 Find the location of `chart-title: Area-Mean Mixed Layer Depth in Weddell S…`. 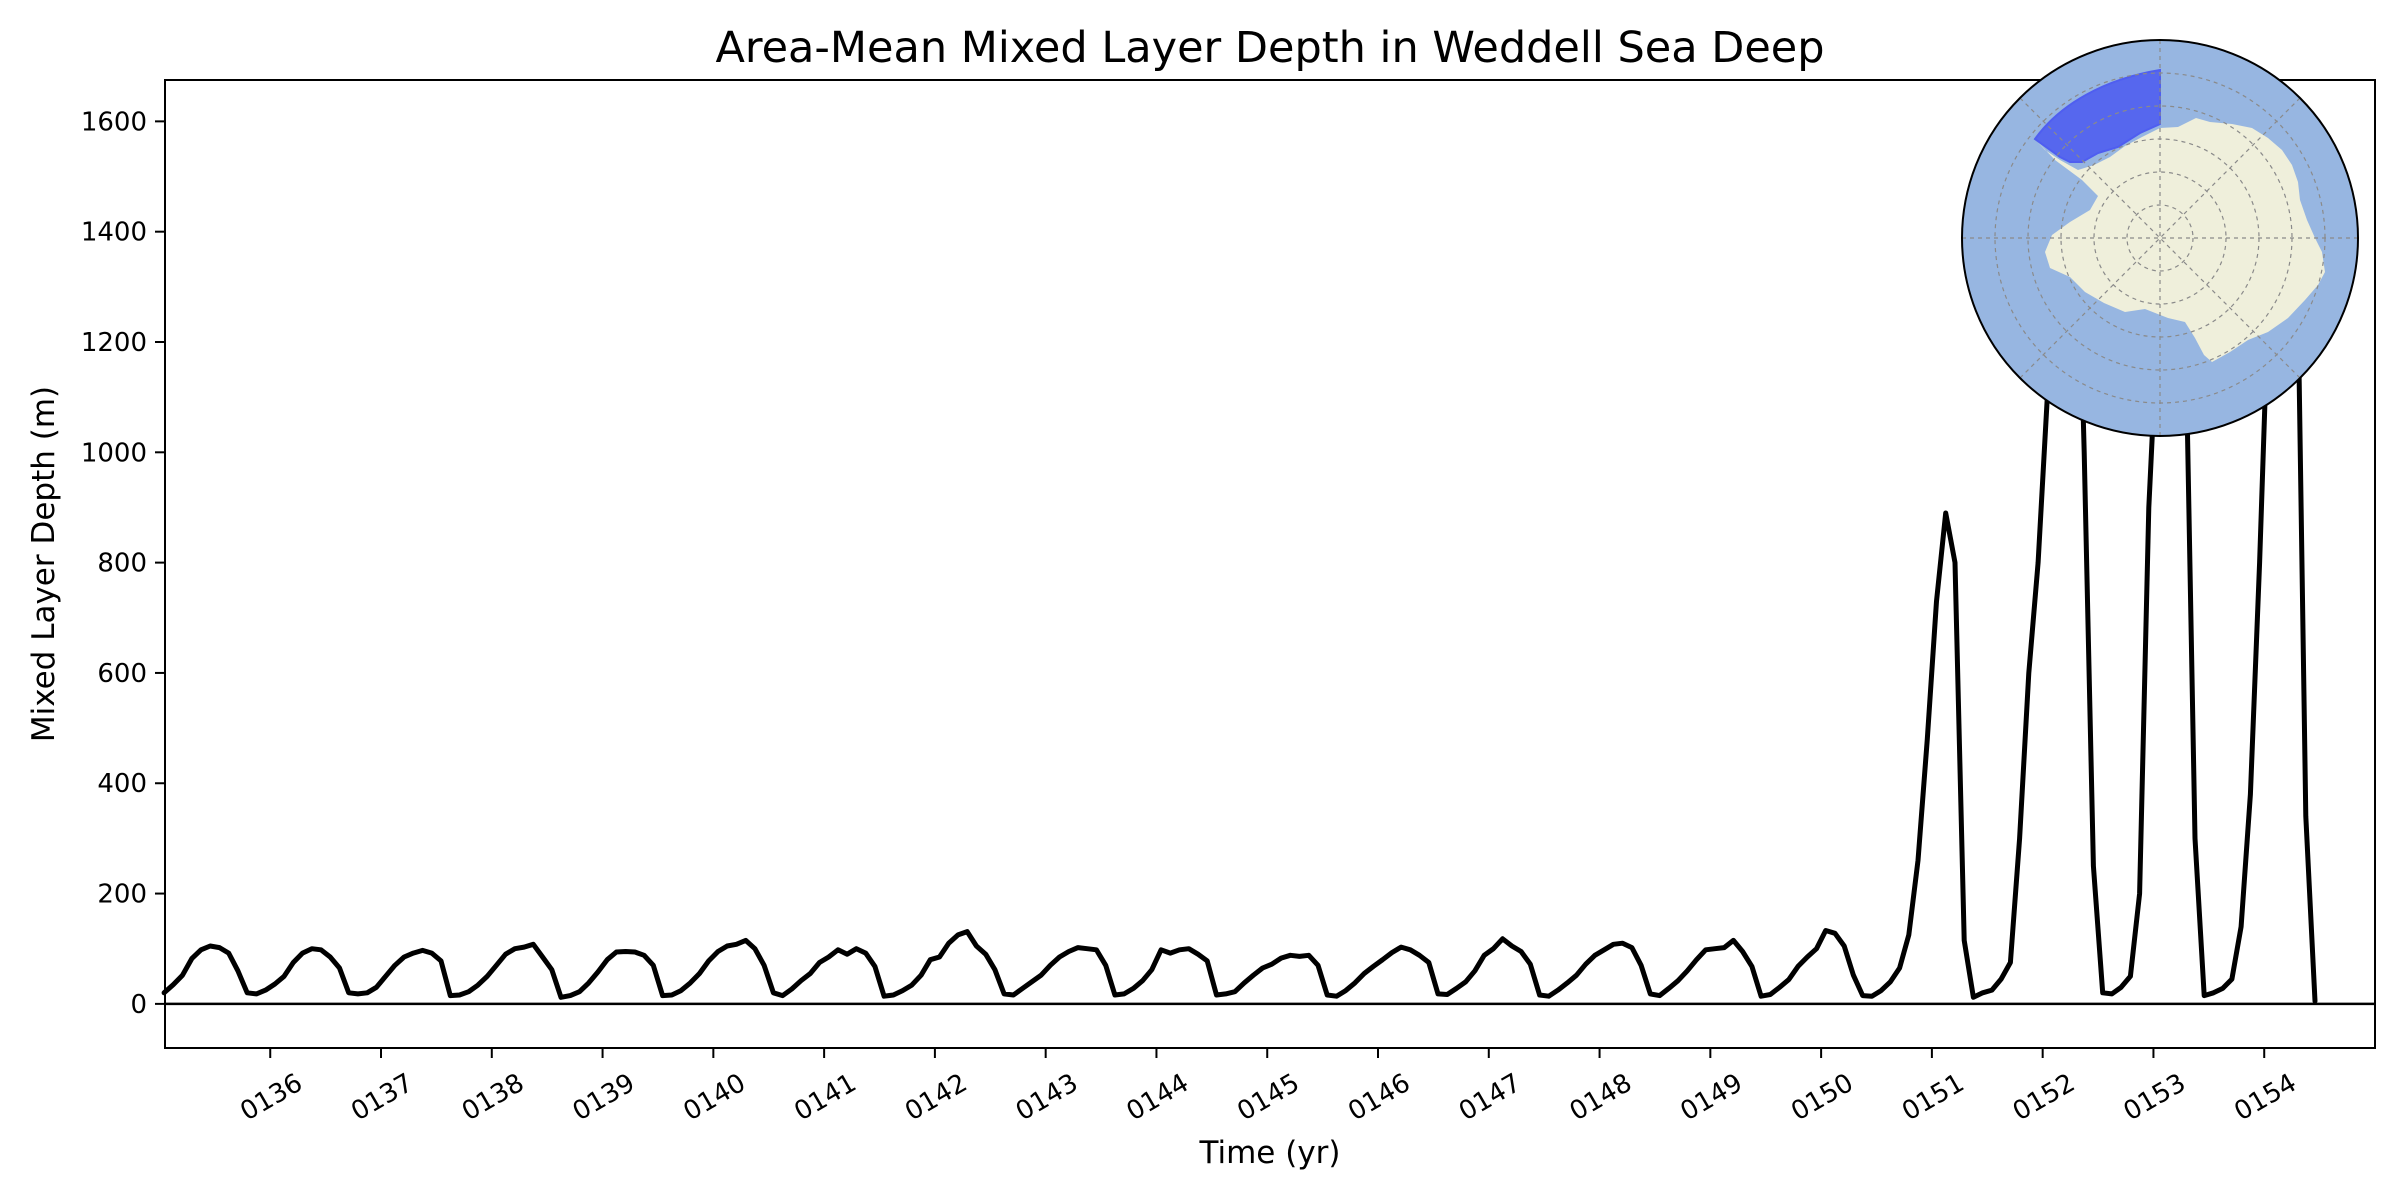

chart-title: Area-Mean Mixed Layer Depth in Weddell S… is located at coordinates (1269, 48).